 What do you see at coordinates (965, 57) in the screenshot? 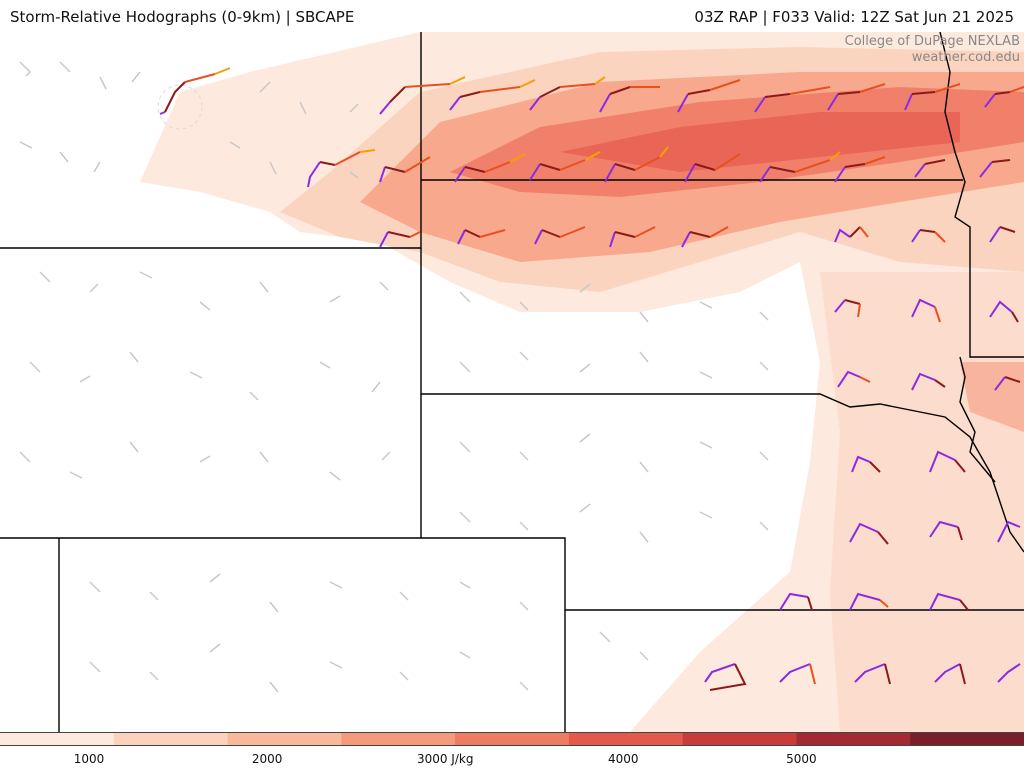
I see `credit-line-2: weather.cod.edu` at bounding box center [965, 57].